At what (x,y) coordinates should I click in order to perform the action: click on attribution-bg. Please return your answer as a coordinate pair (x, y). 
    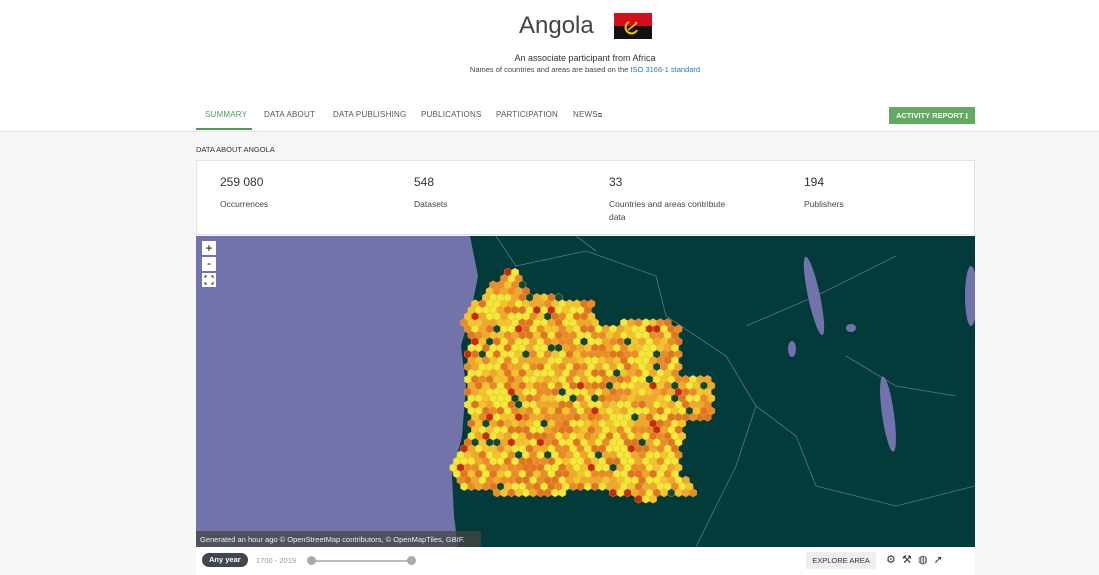
    Looking at the image, I should click on (338, 539).